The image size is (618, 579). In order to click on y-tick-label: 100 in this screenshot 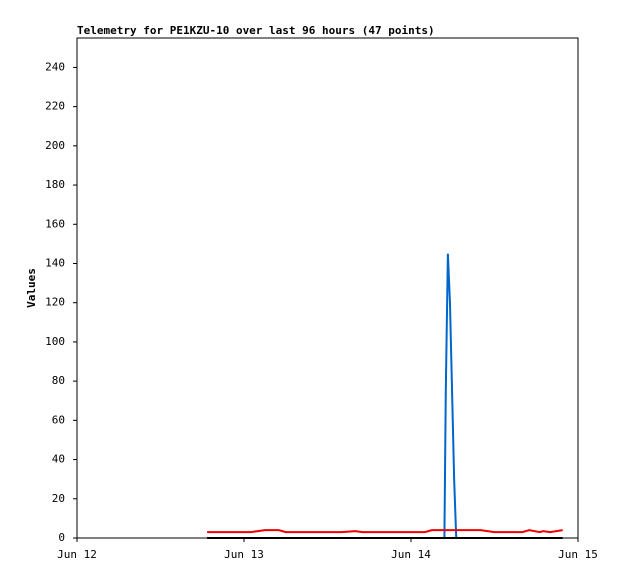, I will do `click(55, 341)`.